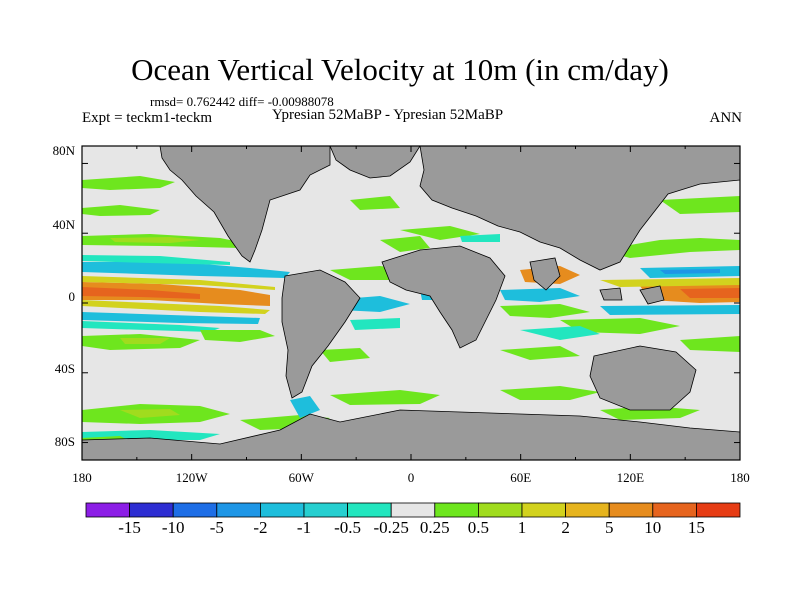  I want to click on colorbar-label: -10, so click(173, 527).